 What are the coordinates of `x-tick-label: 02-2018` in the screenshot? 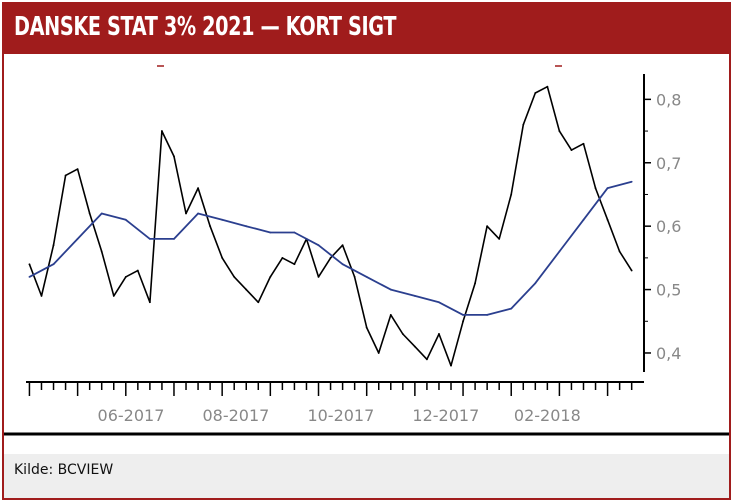 It's located at (547, 415).